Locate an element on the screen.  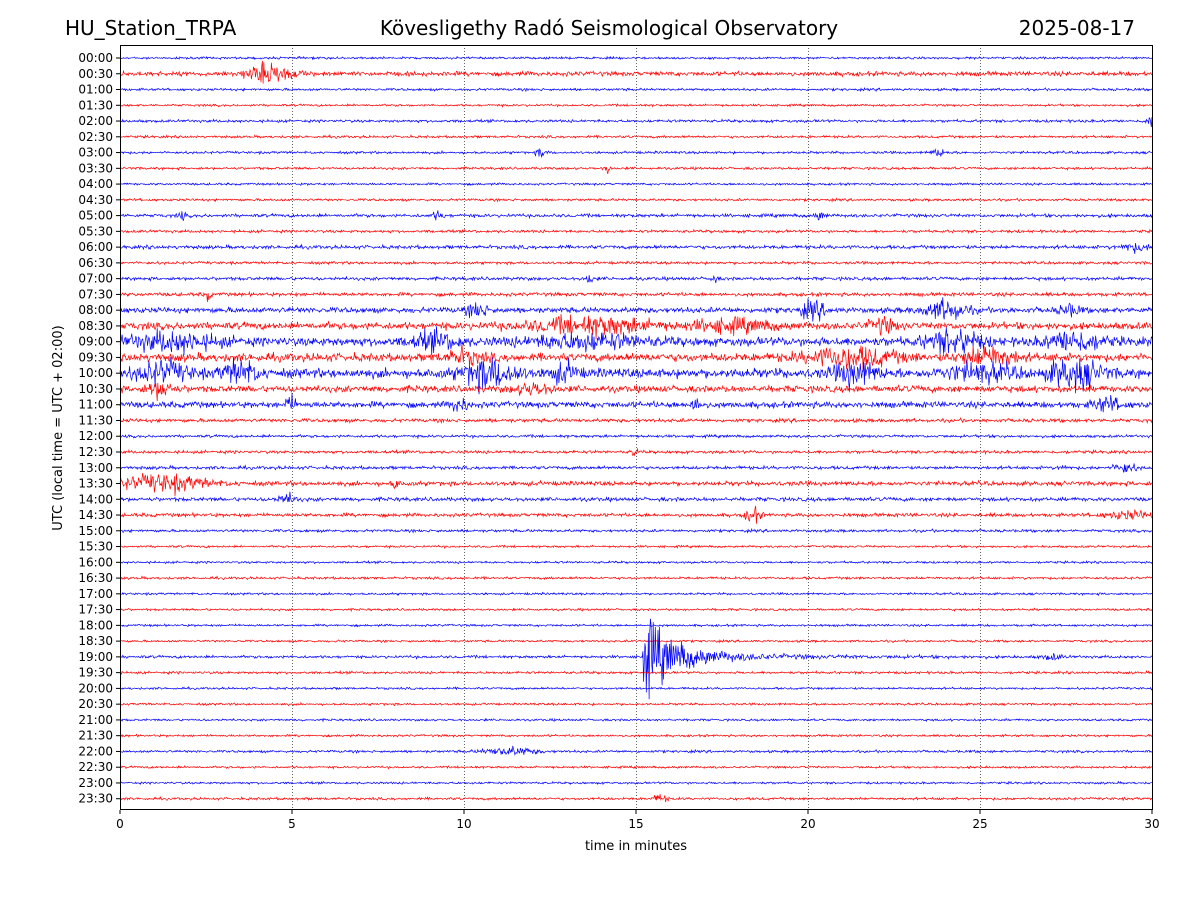
y-tick-label-42: 21:00 is located at coordinates (95, 720).